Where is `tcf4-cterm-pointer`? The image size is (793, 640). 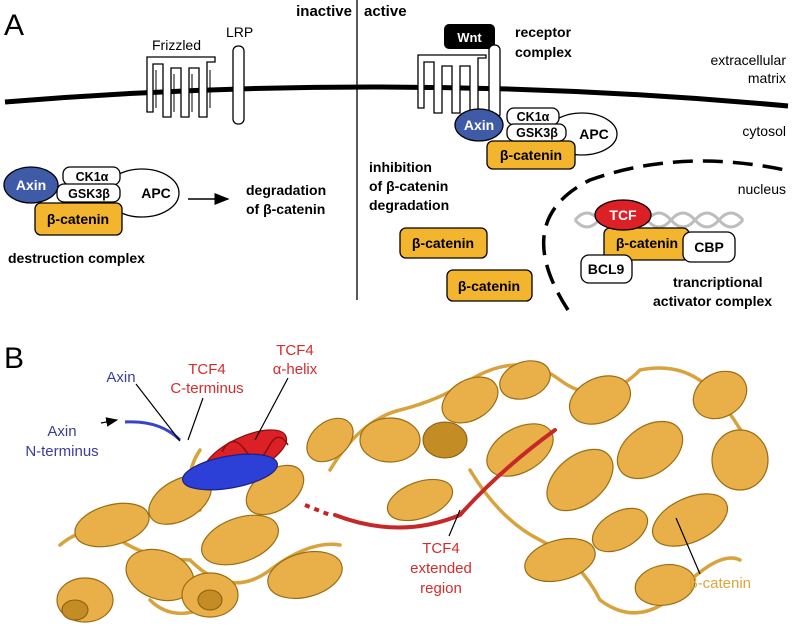
tcf4-cterm-pointer is located at coordinates (195, 419).